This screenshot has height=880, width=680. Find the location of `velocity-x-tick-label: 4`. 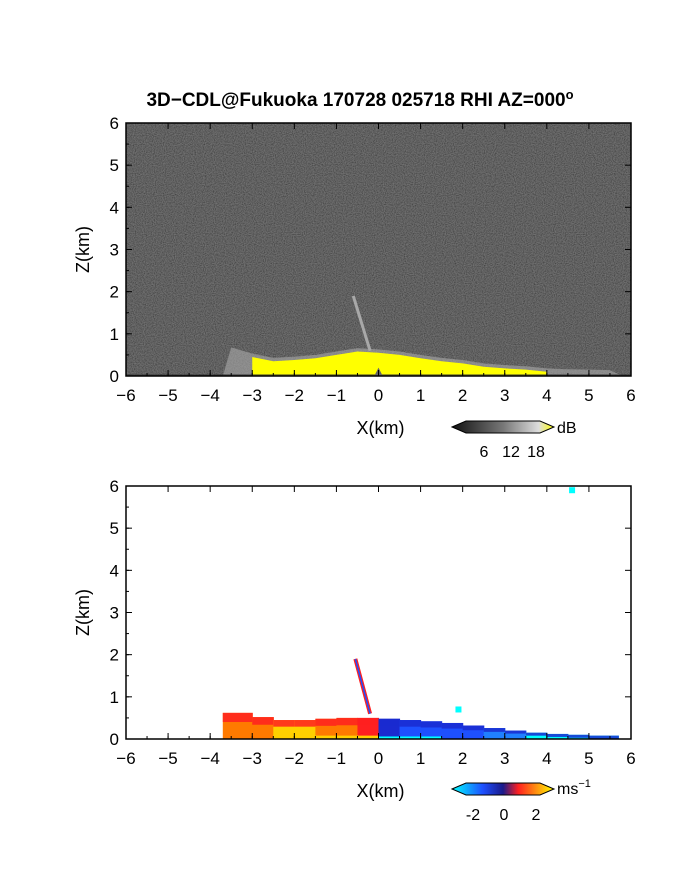

velocity-x-tick-label: 4 is located at coordinates (546, 758).